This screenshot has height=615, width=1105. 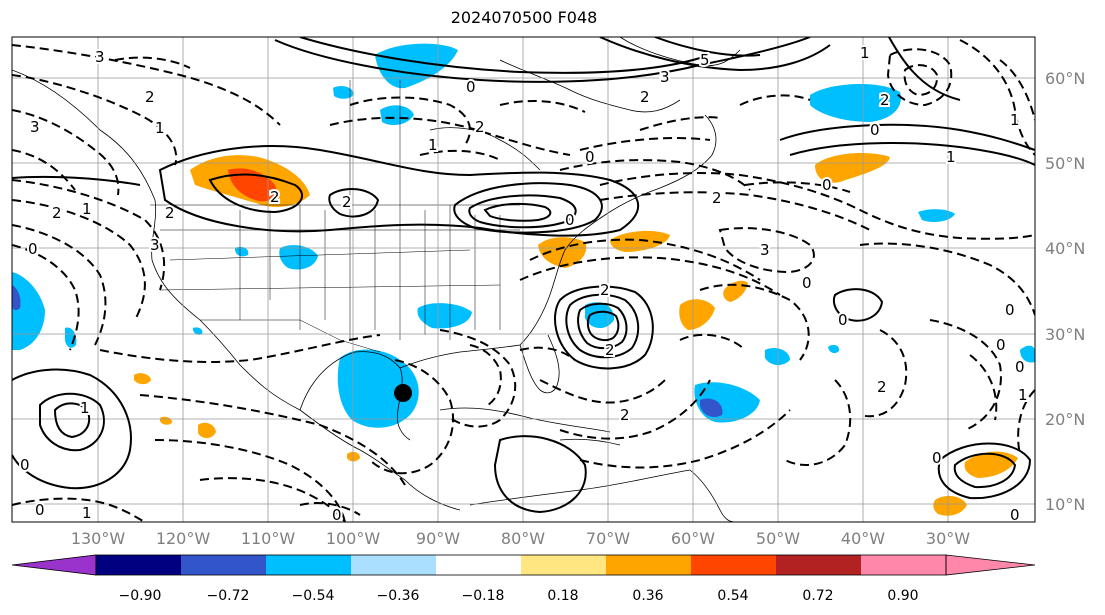 I want to click on colorbar-frame-low, so click(x=54, y=565).